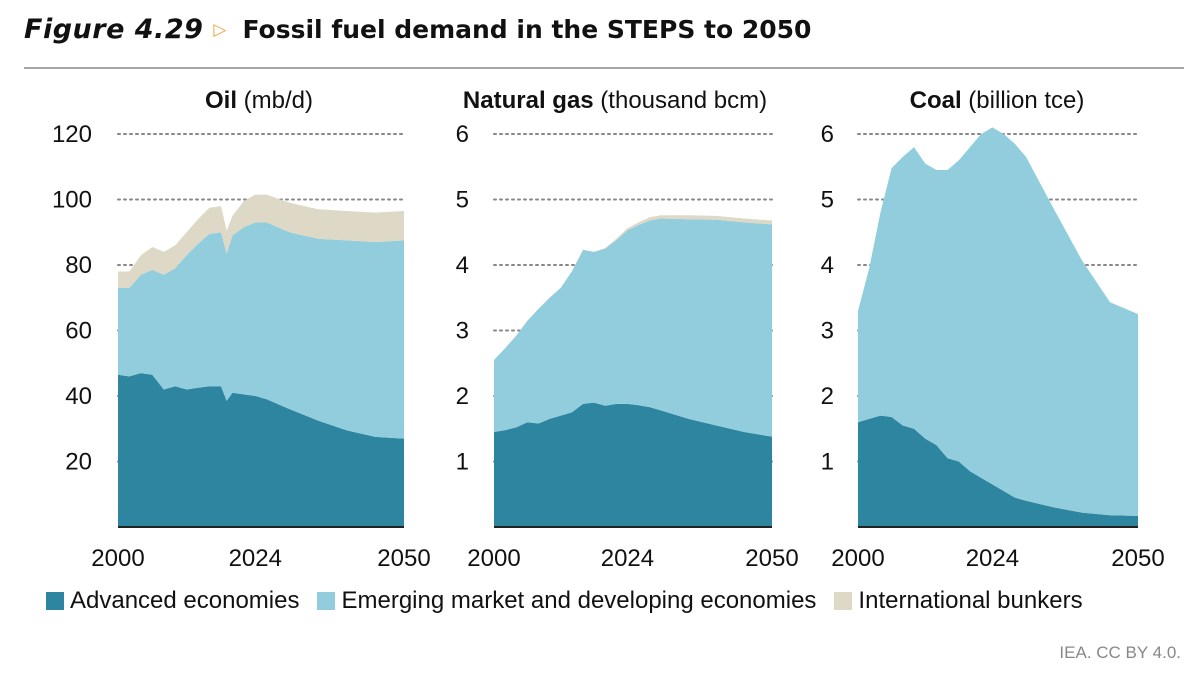  Describe the element at coordinates (220, 30) in the screenshot. I see `triangle-right-icon: ▷` at that location.